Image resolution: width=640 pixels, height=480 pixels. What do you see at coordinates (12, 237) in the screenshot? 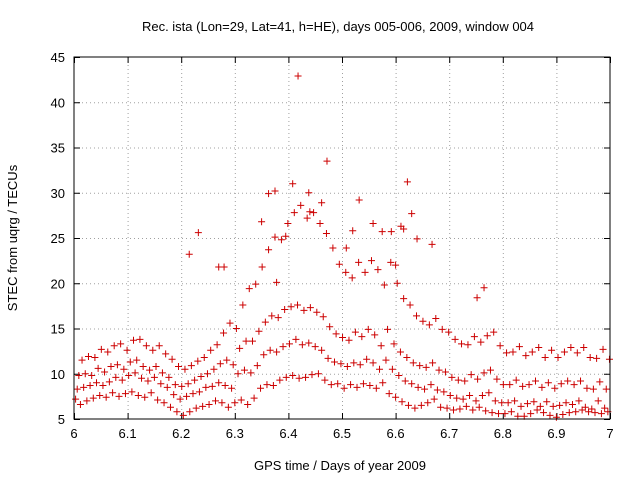
I see `y-axis-label: STEC from uqrg / TECUs` at bounding box center [12, 237].